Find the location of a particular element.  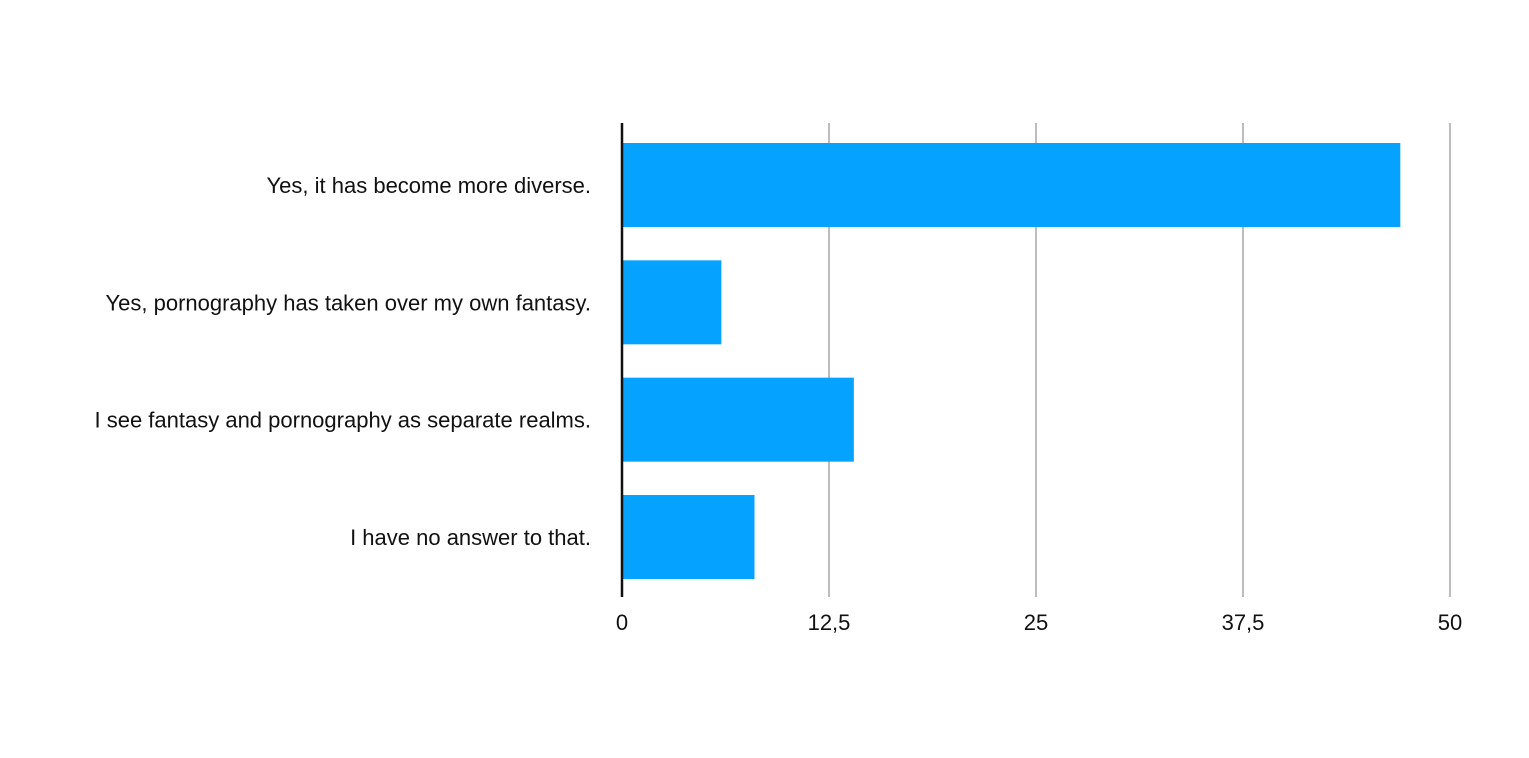

x-tick-label: 0 is located at coordinates (622, 622).